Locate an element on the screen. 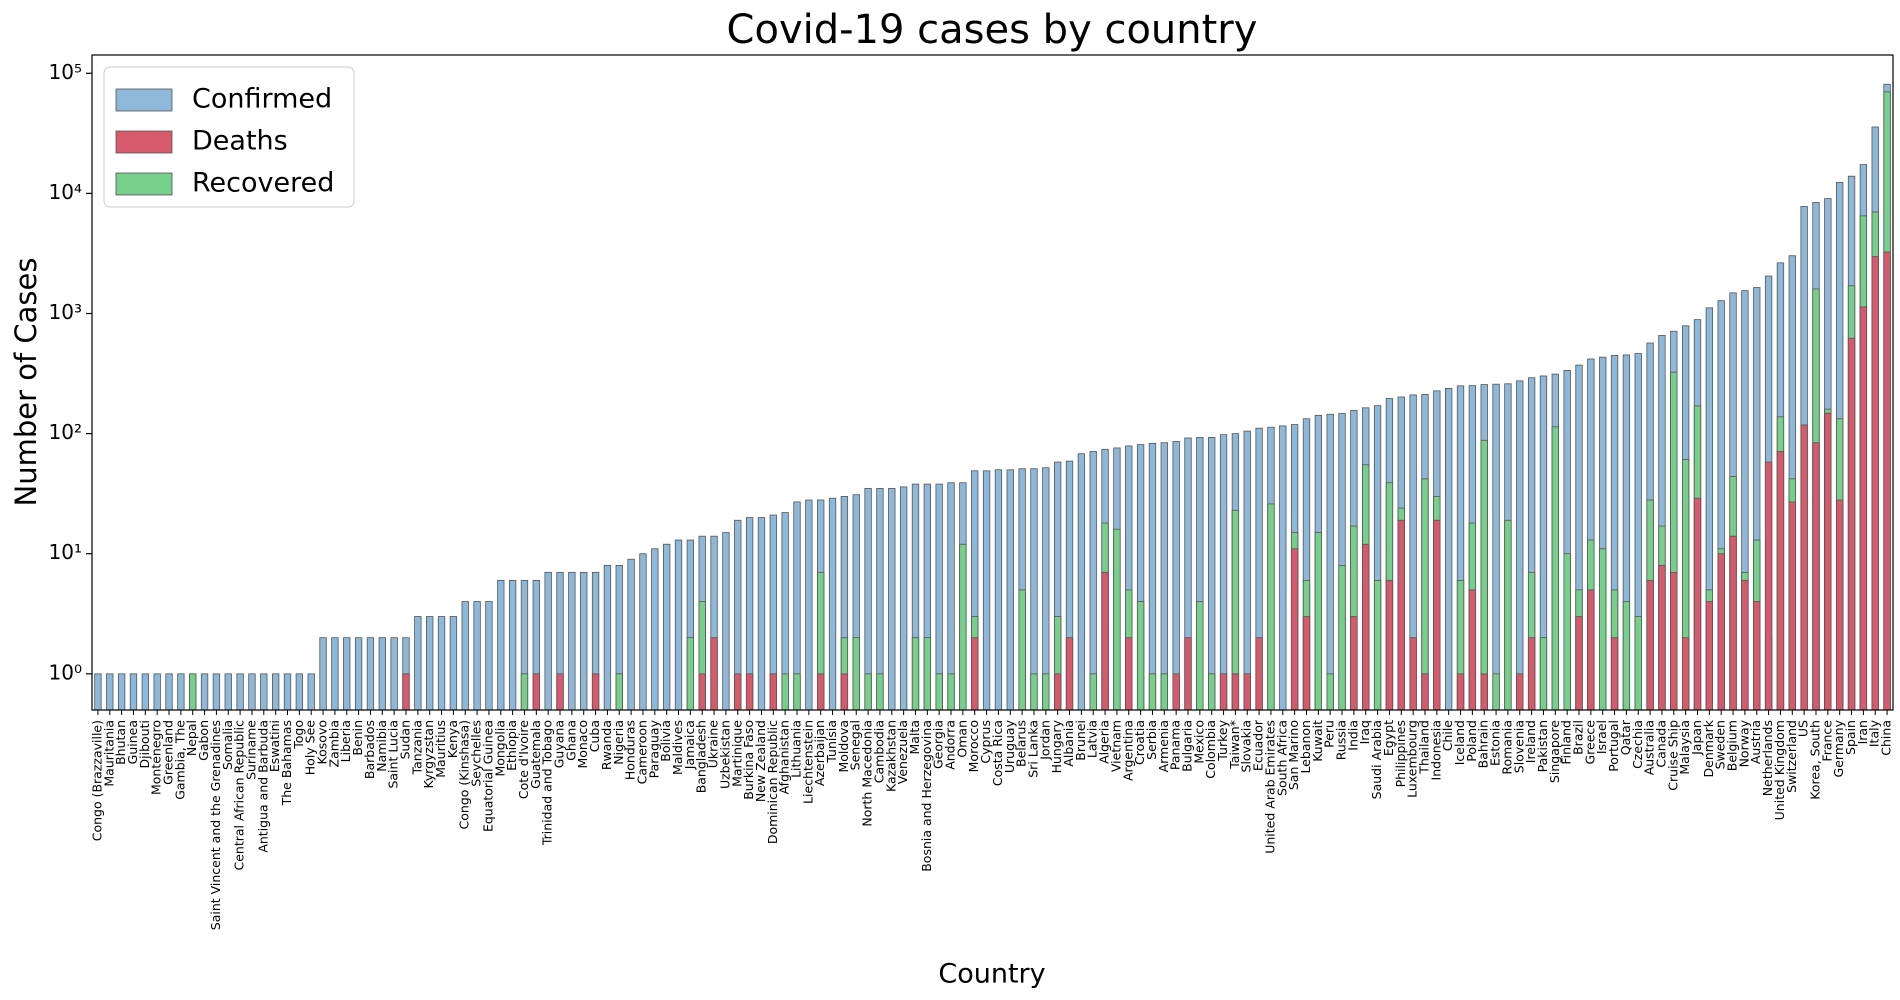 This screenshot has width=1900, height=1000. x-tick-label: China is located at coordinates (1886, 738).